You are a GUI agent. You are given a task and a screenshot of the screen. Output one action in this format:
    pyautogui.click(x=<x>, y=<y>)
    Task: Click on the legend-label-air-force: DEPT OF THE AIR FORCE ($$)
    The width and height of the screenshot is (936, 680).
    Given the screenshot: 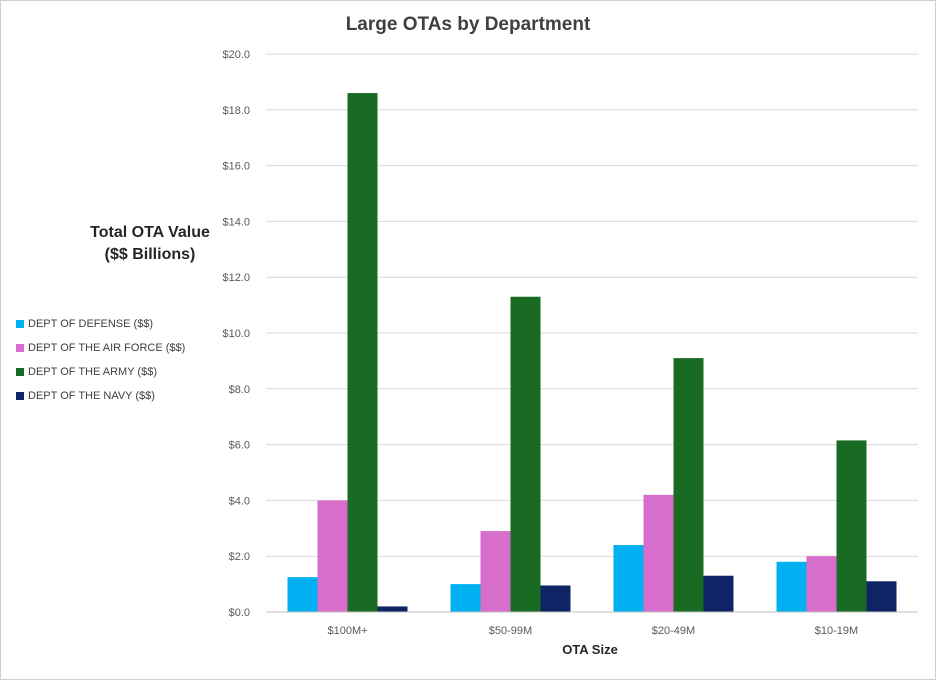 What is the action you would take?
    pyautogui.click(x=107, y=348)
    